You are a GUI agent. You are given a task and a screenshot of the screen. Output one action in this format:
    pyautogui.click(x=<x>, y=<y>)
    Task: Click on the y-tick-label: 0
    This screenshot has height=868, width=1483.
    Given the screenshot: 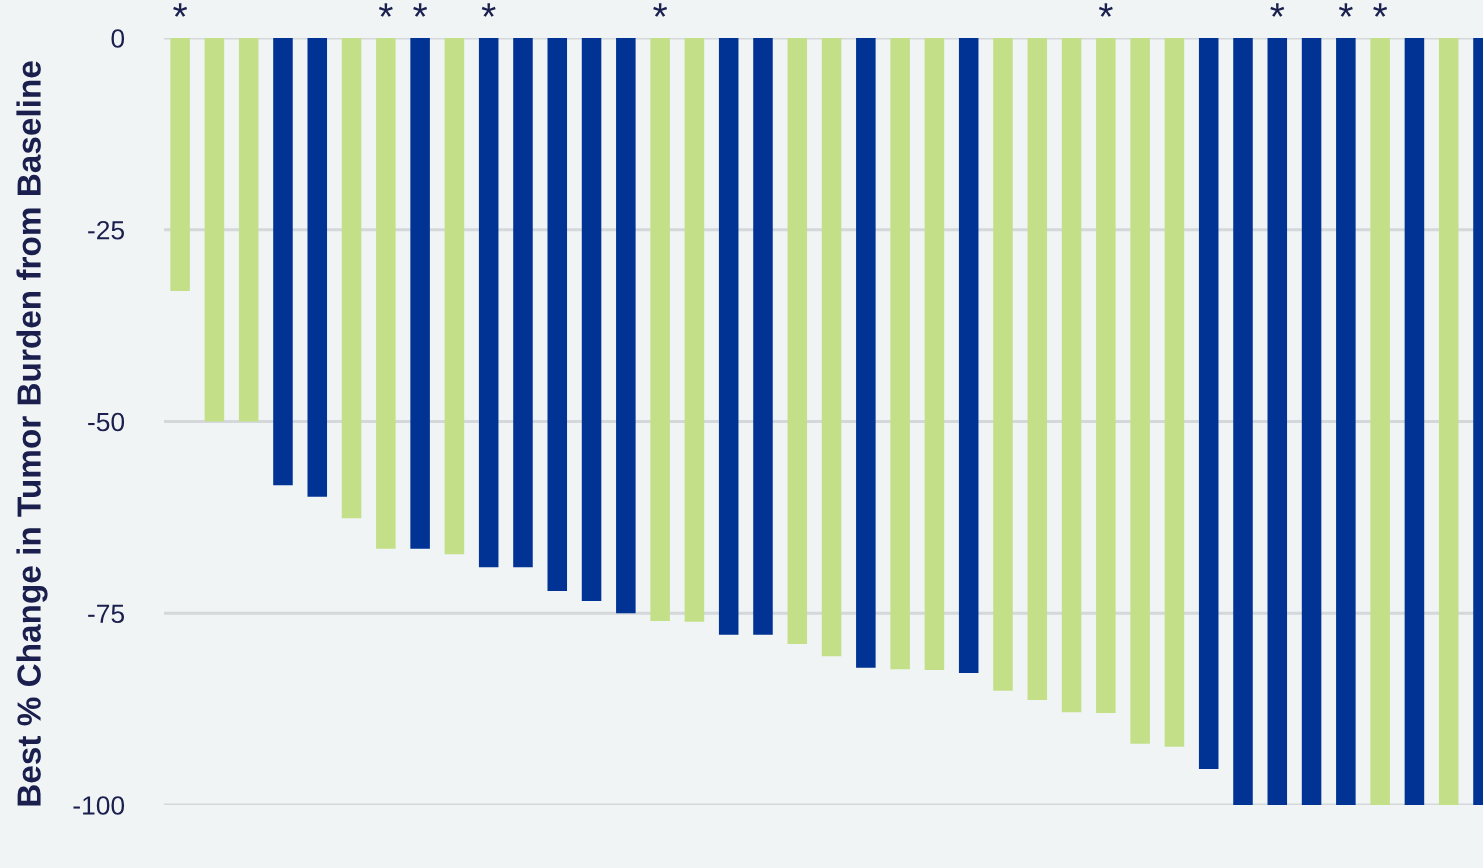 What is the action you would take?
    pyautogui.click(x=118, y=38)
    